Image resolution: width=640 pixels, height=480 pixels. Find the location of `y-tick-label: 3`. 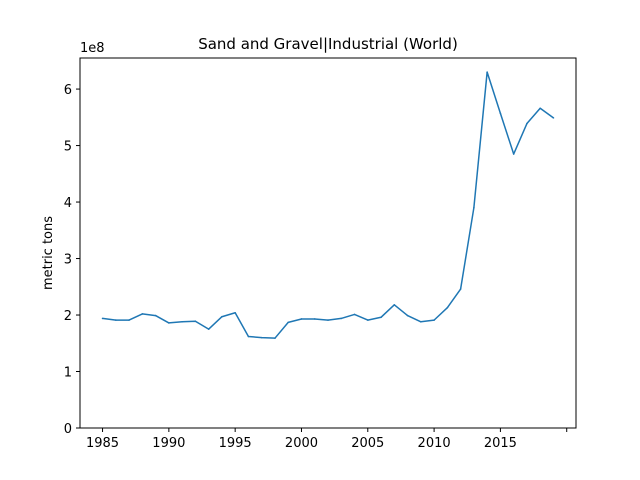

y-tick-label: 3 is located at coordinates (68, 260).